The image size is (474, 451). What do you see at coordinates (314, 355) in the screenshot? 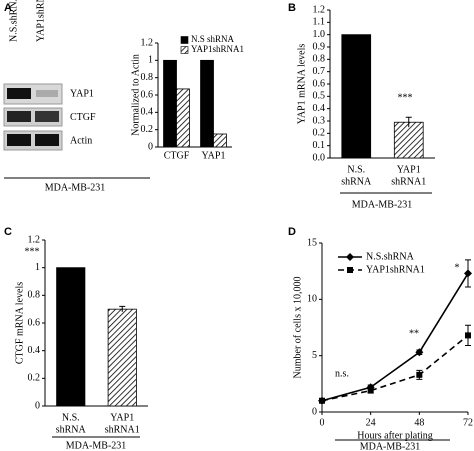
I see `y-tick-label: 5` at bounding box center [314, 355].